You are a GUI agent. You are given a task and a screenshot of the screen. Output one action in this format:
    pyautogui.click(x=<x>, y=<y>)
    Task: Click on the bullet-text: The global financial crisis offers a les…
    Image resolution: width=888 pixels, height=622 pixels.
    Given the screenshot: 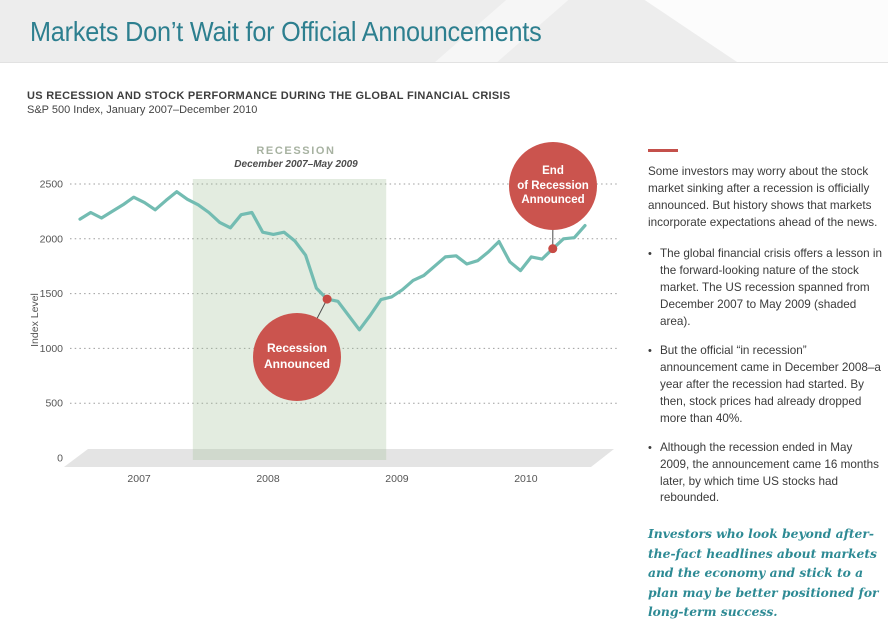 What is the action you would take?
    pyautogui.click(x=771, y=288)
    